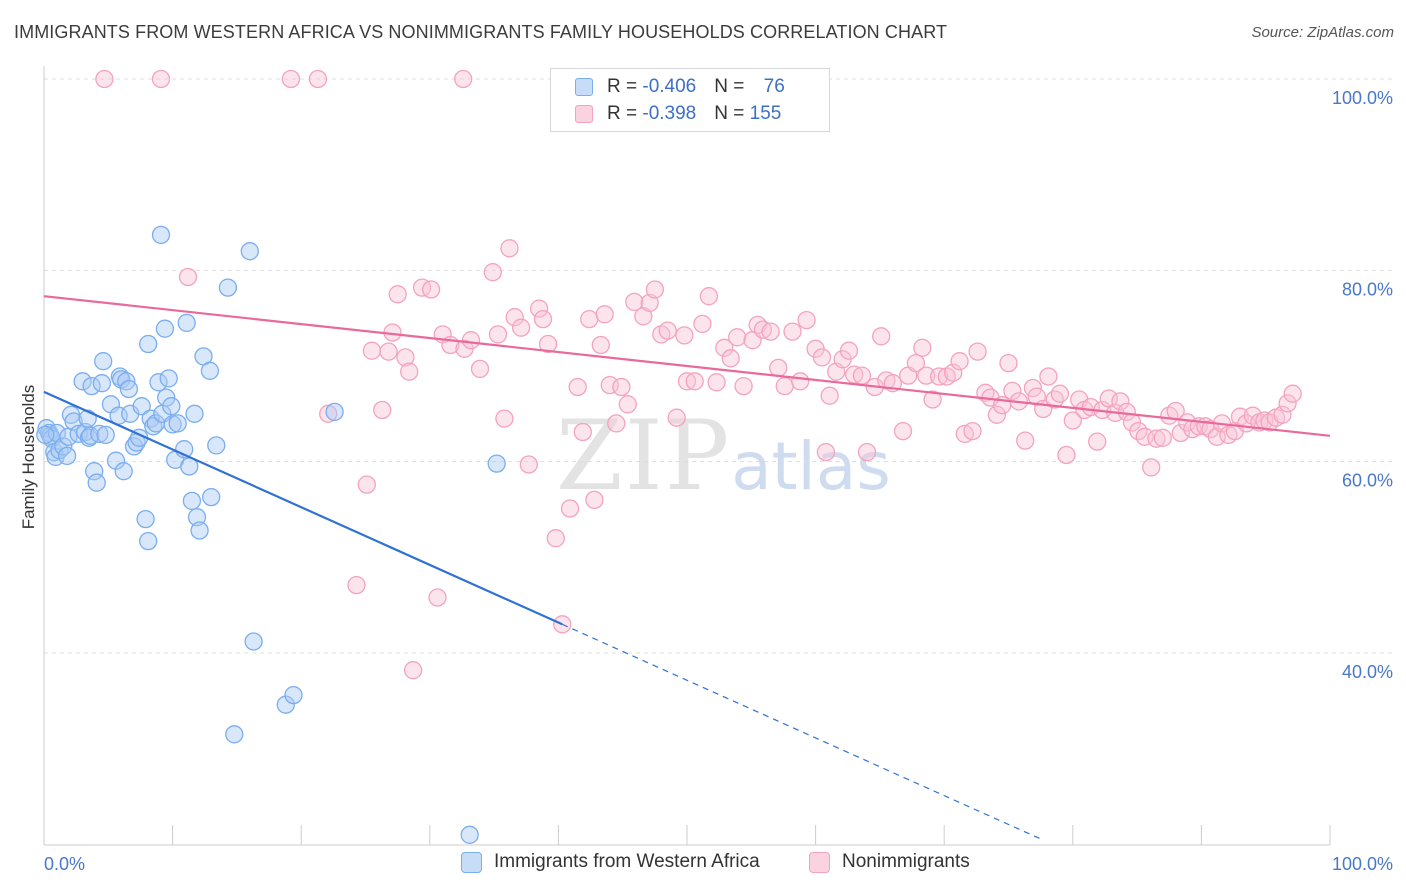  Describe the element at coordinates (669, 86) in the screenshot. I see `legend-r-value: -0.406` at that location.